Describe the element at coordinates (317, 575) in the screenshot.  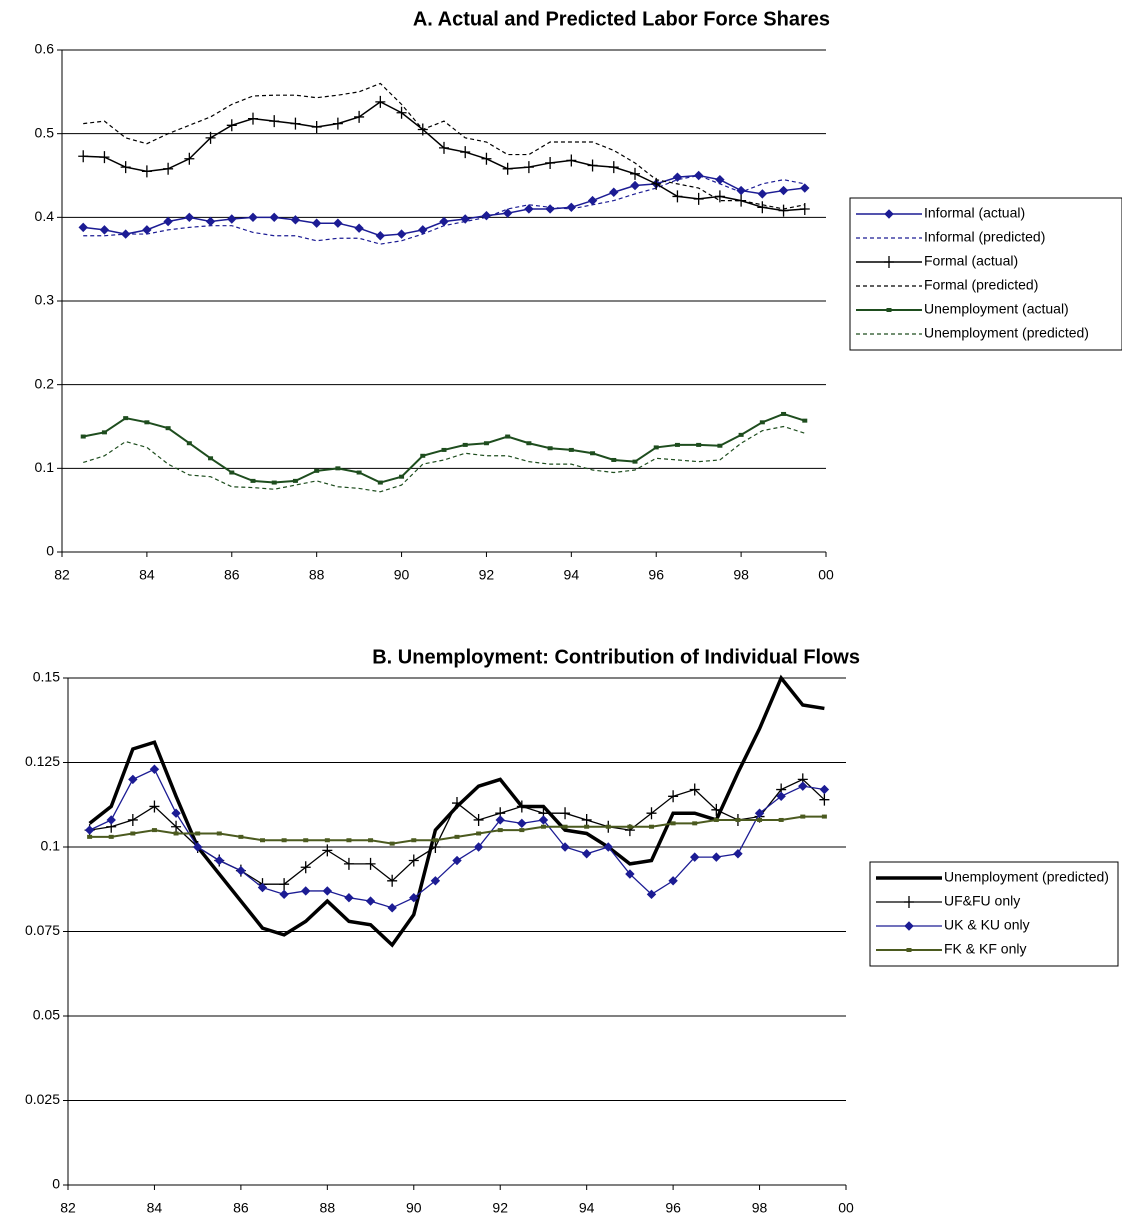
I see `x-tick-label: 88` at that location.